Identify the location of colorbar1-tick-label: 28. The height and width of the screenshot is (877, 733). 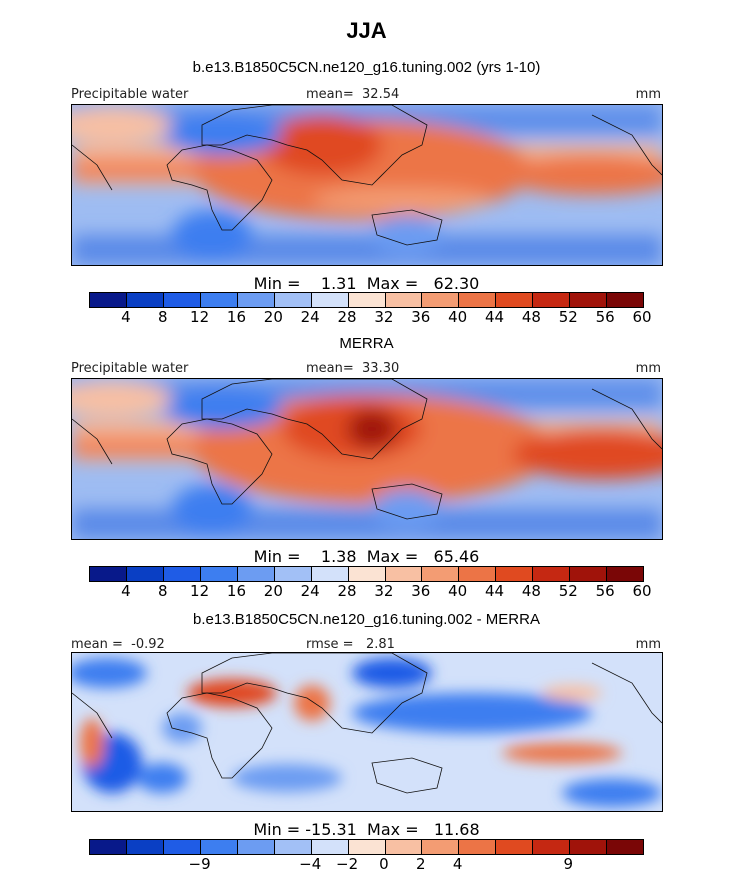
(347, 317).